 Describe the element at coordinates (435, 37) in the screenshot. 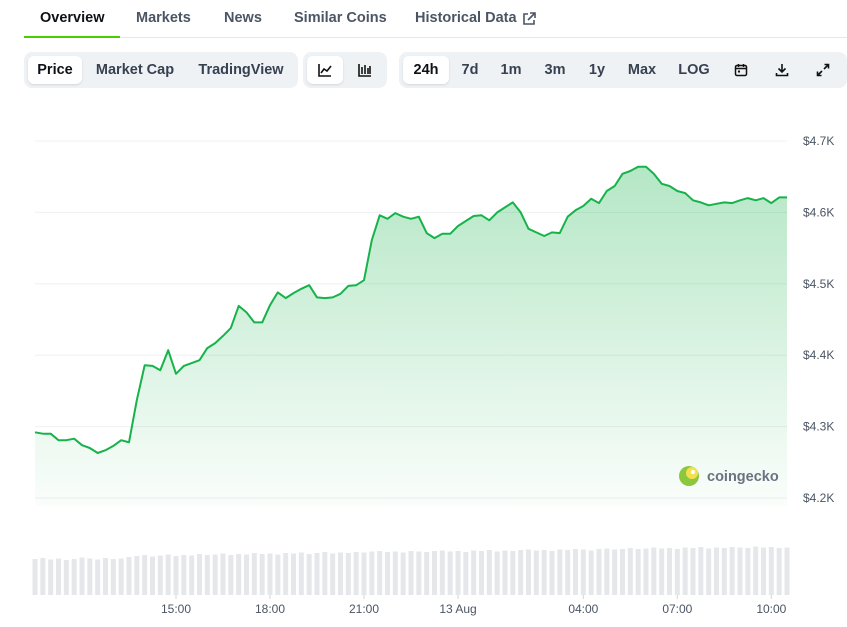

I see `tab-divider` at that location.